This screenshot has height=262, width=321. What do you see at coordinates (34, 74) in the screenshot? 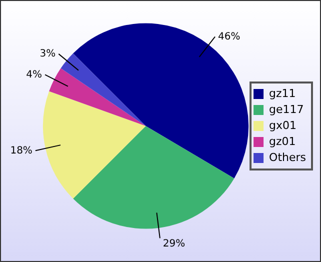
I see `data-label: 4%` at bounding box center [34, 74].